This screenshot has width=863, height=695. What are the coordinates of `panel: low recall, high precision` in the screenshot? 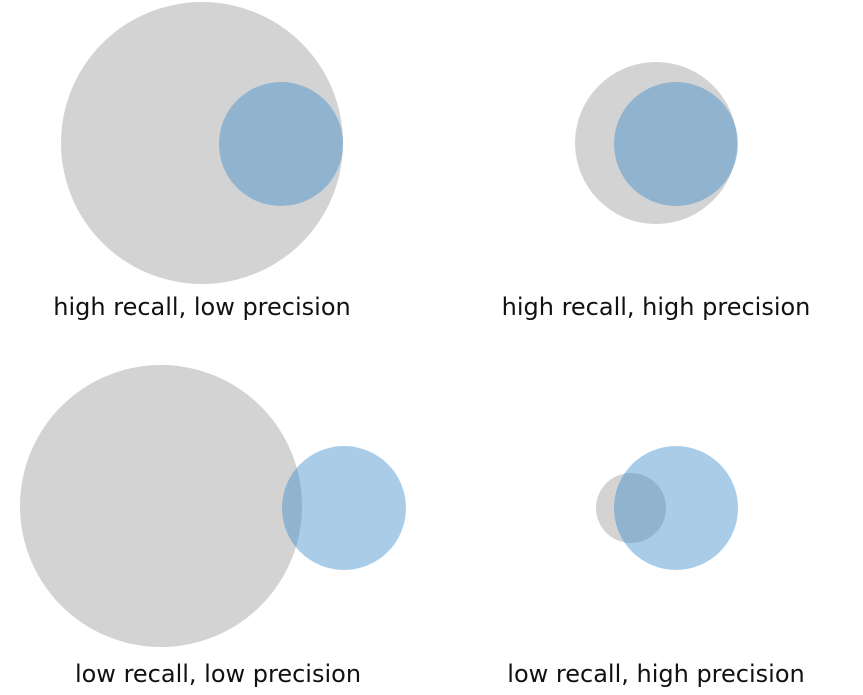 It's located at (656, 567).